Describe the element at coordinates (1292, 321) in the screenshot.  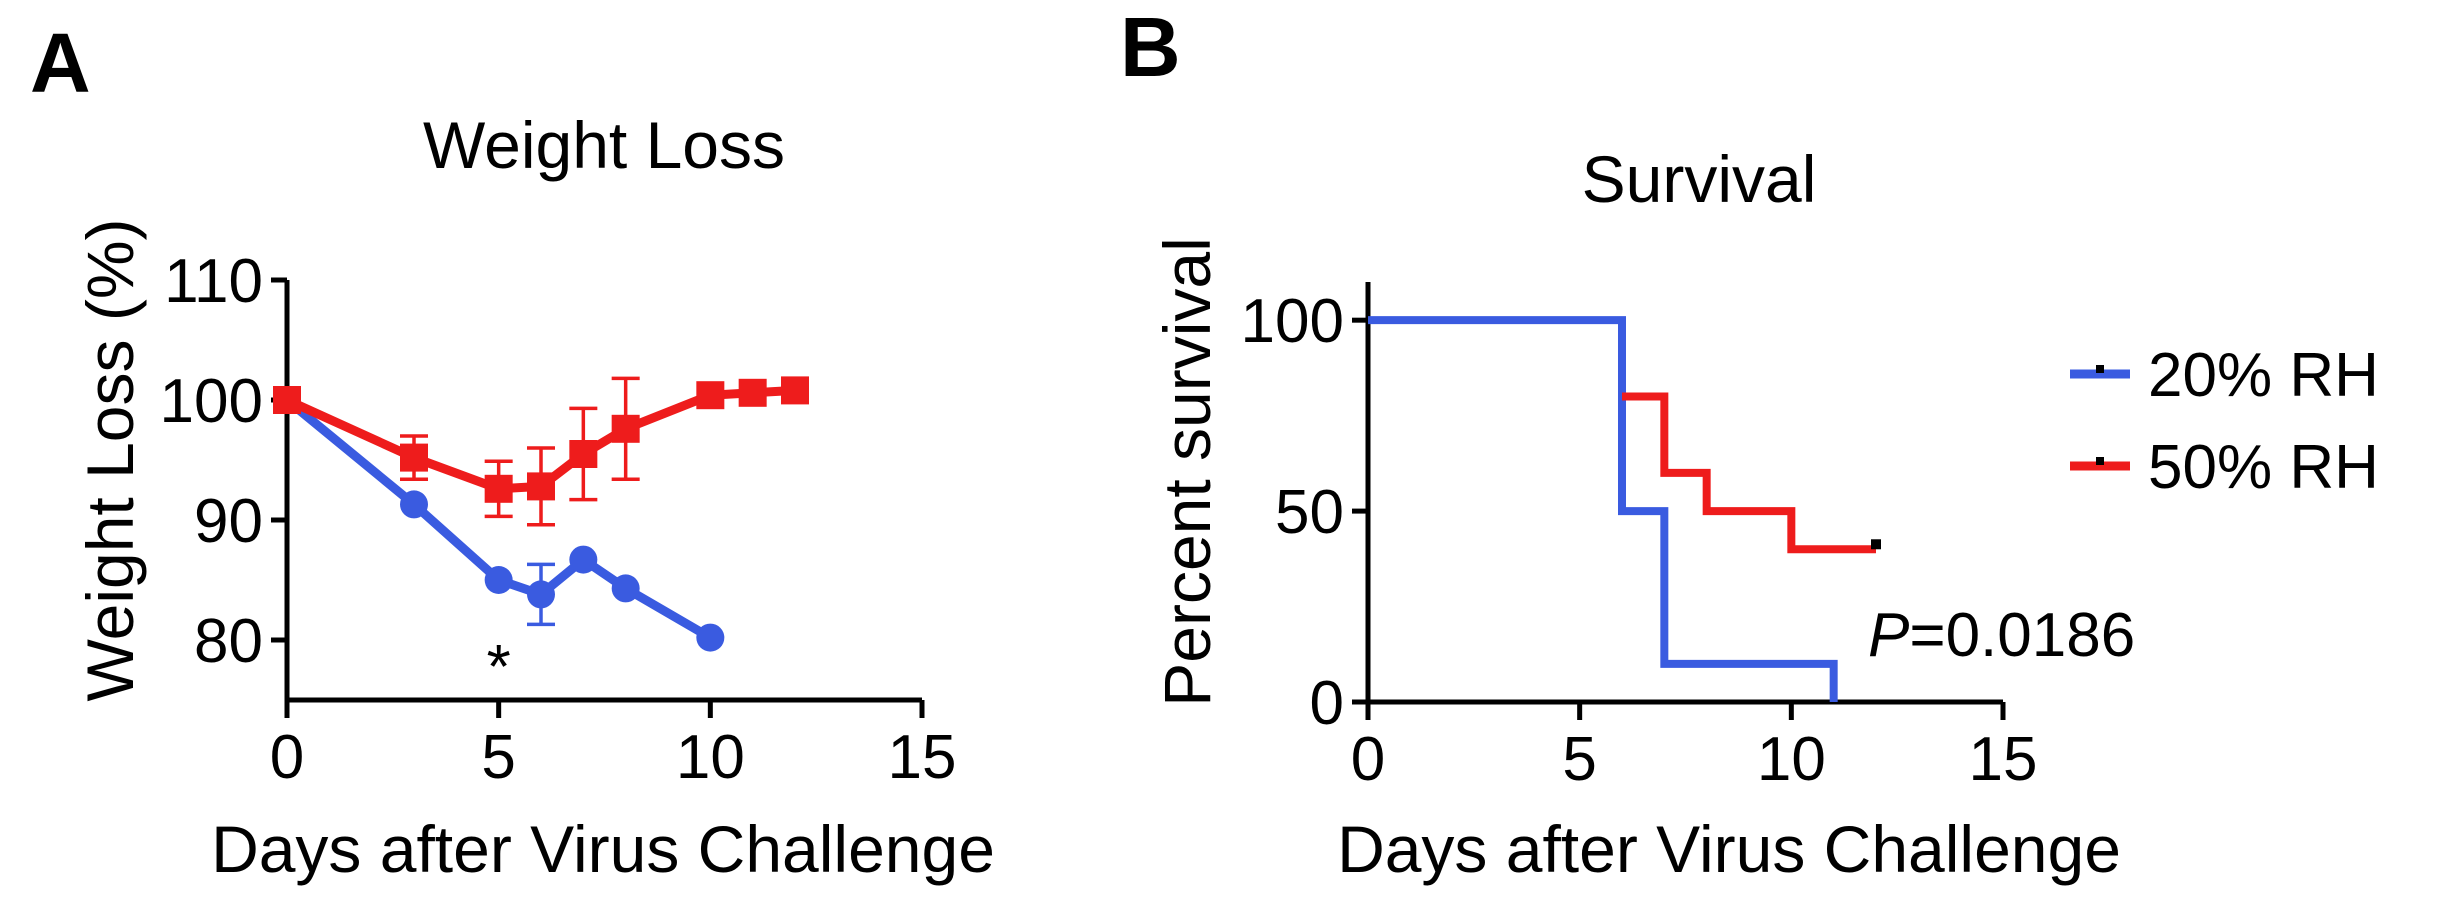
I see `chart-b-y-tick-label: 100` at that location.